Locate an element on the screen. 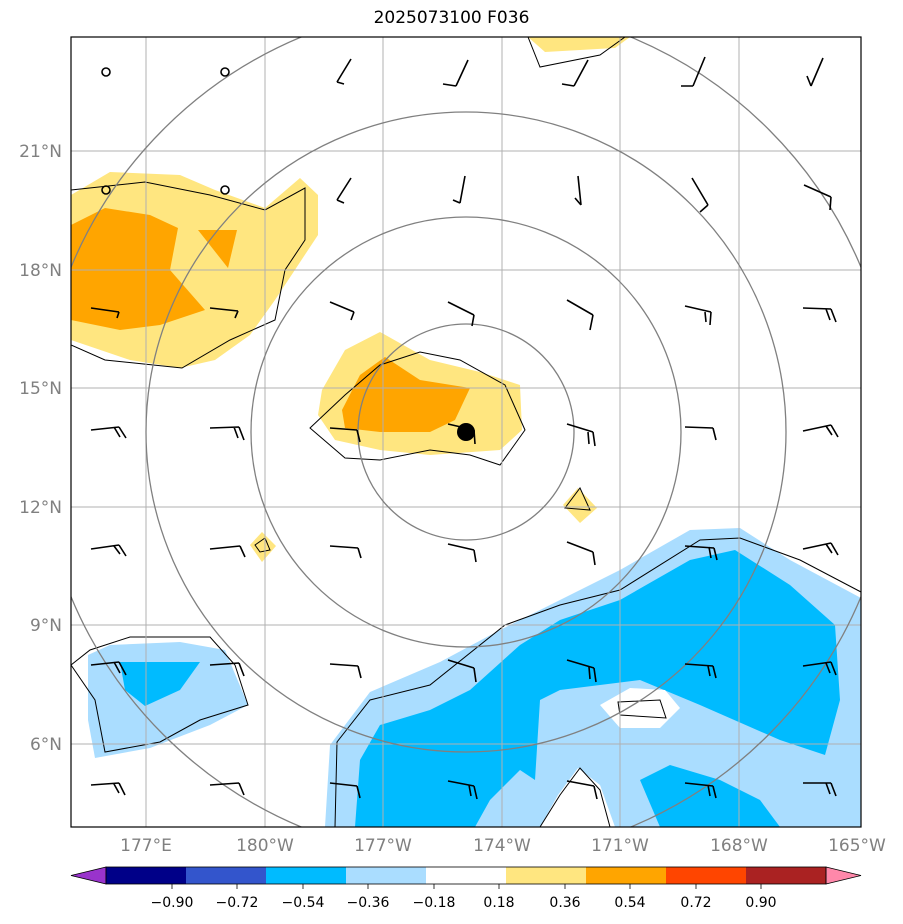 The width and height of the screenshot is (903, 924). contour-line-nw is located at coordinates (188, 275).